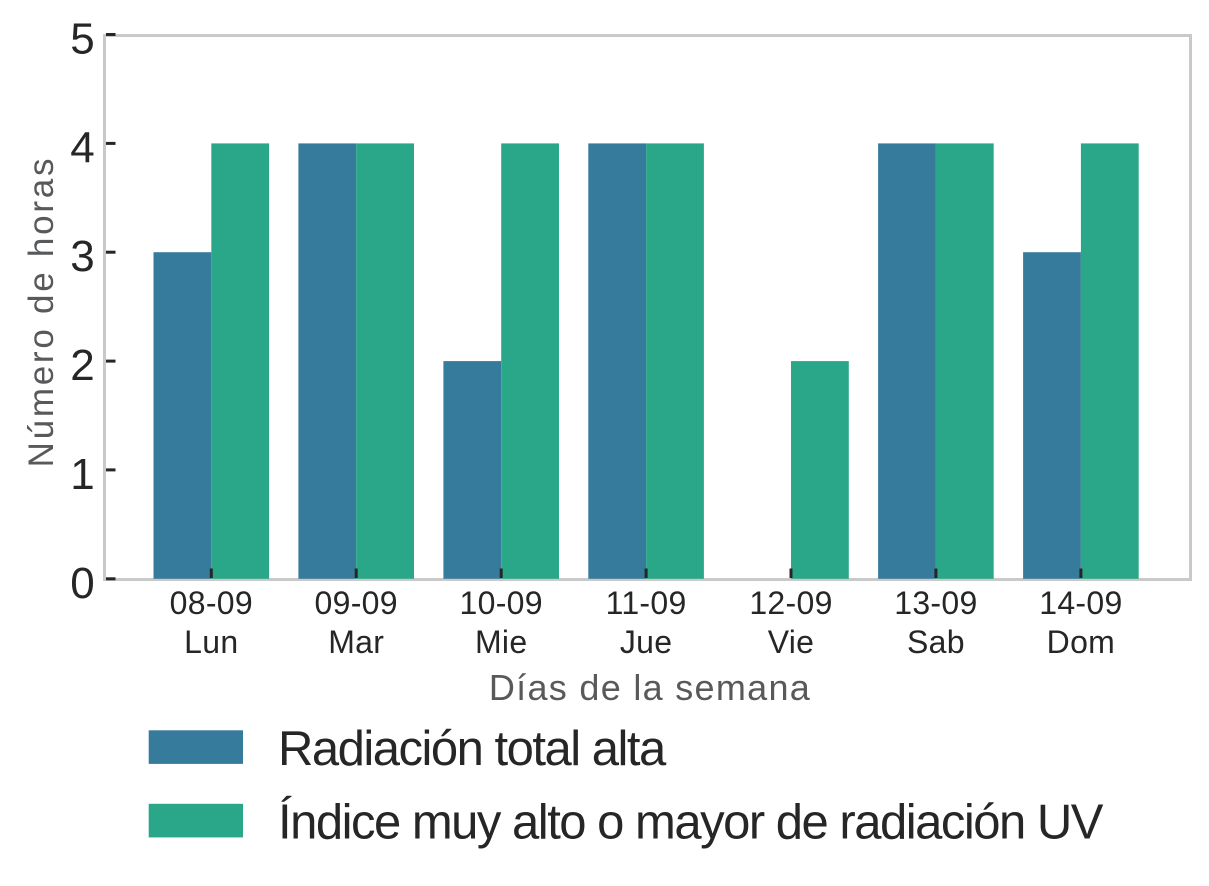 The image size is (1209, 886). What do you see at coordinates (936, 642) in the screenshot?
I see `svg-text: Sab` at bounding box center [936, 642].